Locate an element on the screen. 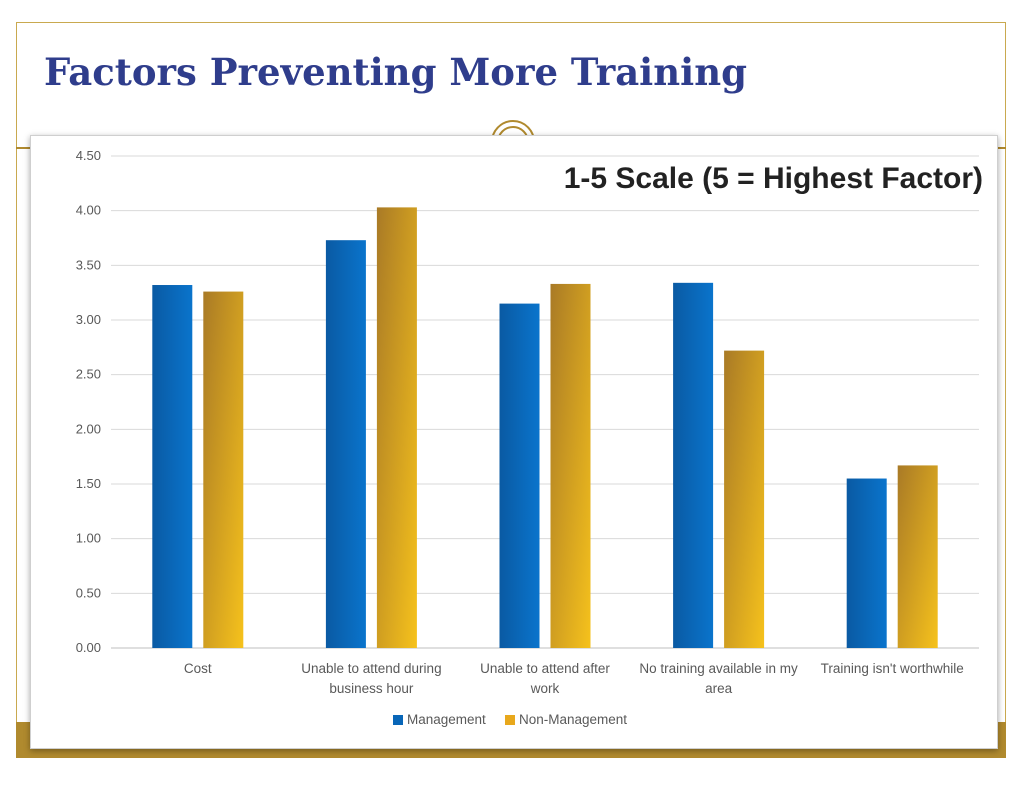 The width and height of the screenshot is (1024, 792). y-tick-label: 3.00 is located at coordinates (88, 319).